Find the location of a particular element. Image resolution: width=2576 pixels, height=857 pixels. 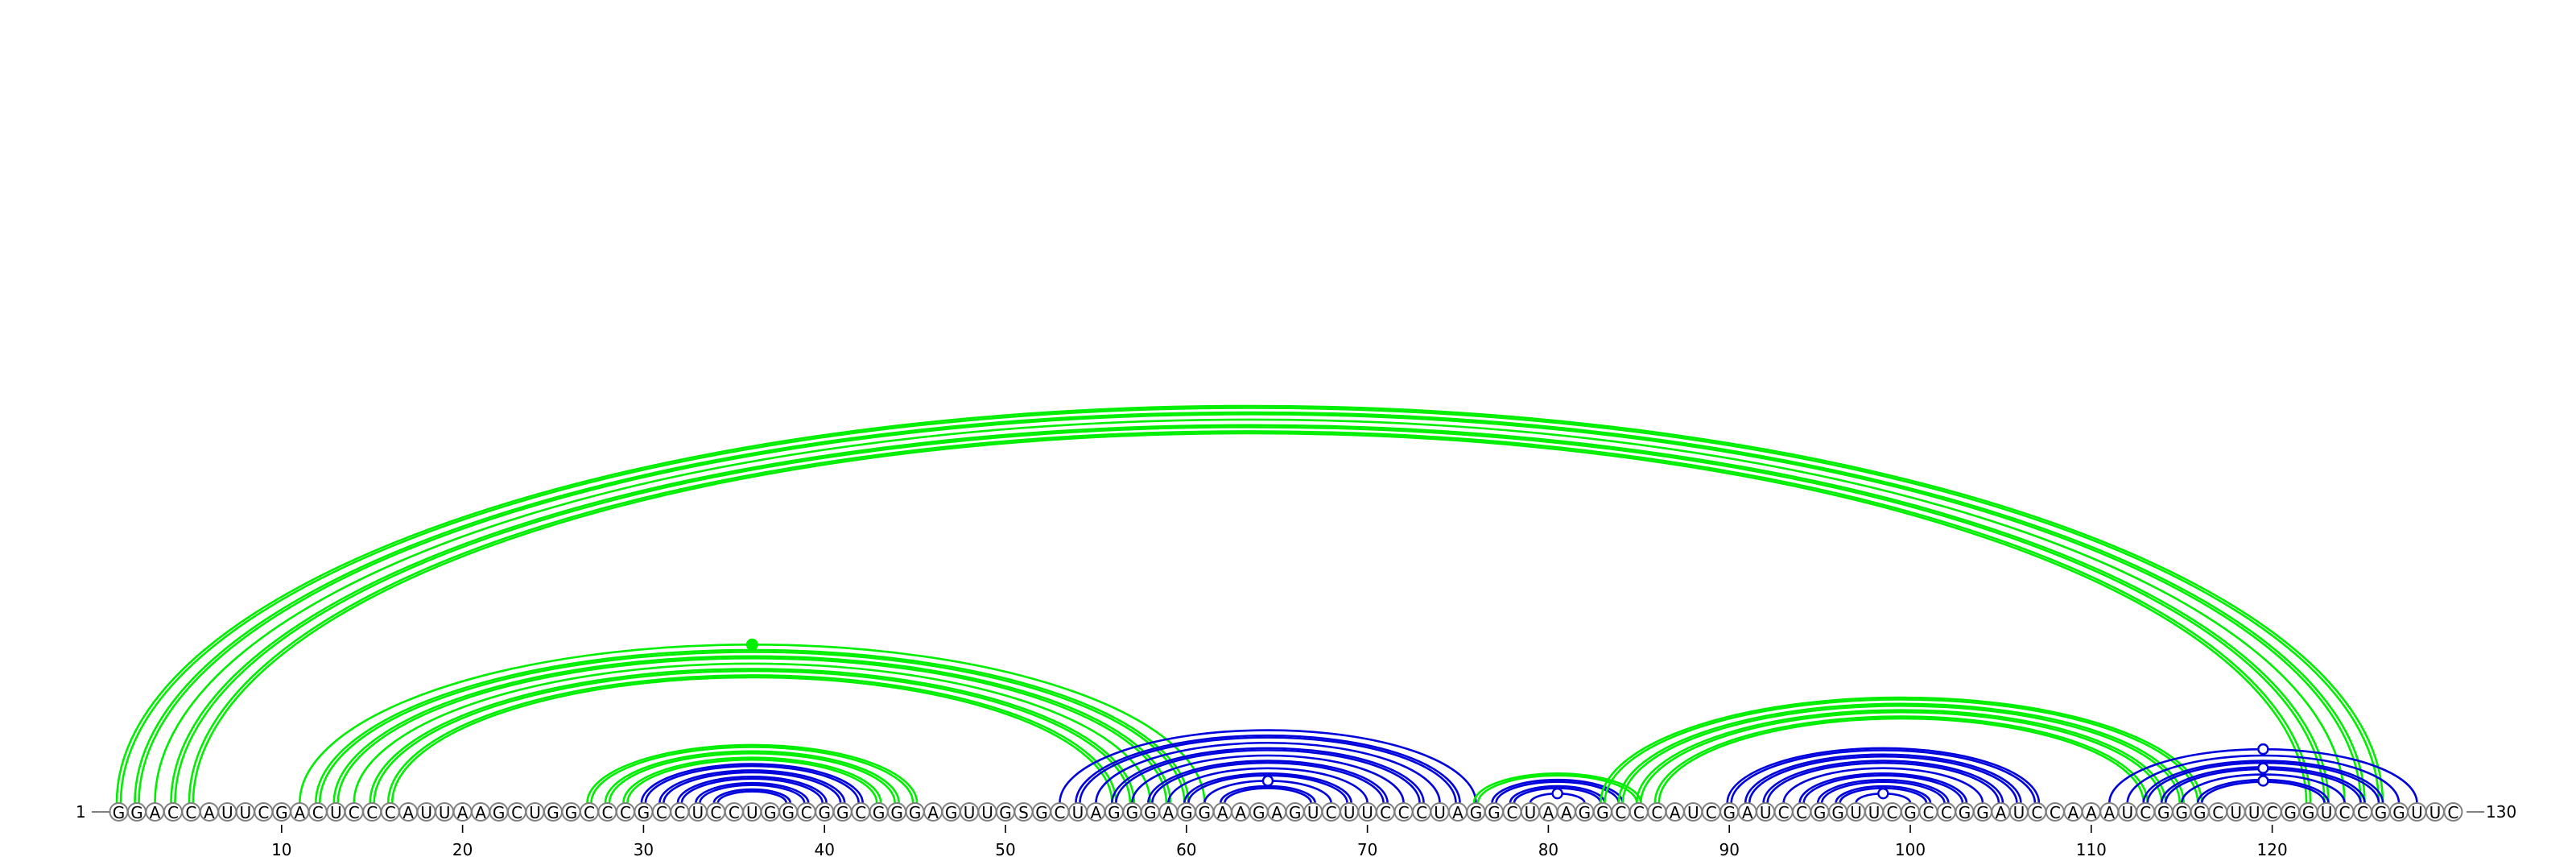

tick-label: 90 is located at coordinates (1729, 849).